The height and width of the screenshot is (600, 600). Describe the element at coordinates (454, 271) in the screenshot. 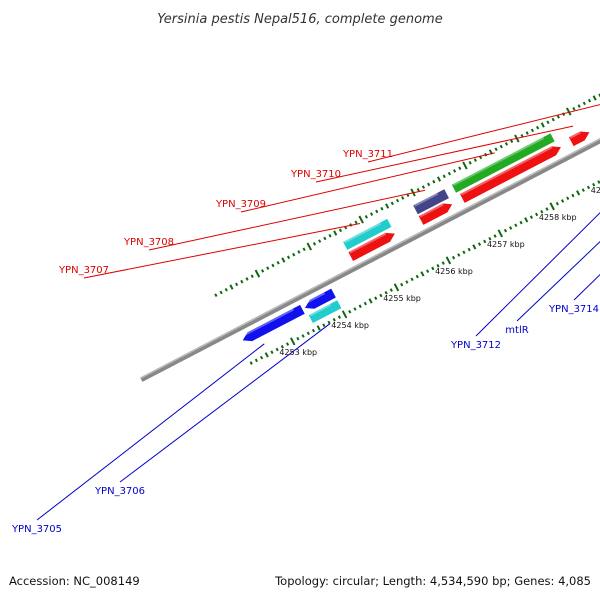

I see `tick-label: 4256 kbp` at that location.